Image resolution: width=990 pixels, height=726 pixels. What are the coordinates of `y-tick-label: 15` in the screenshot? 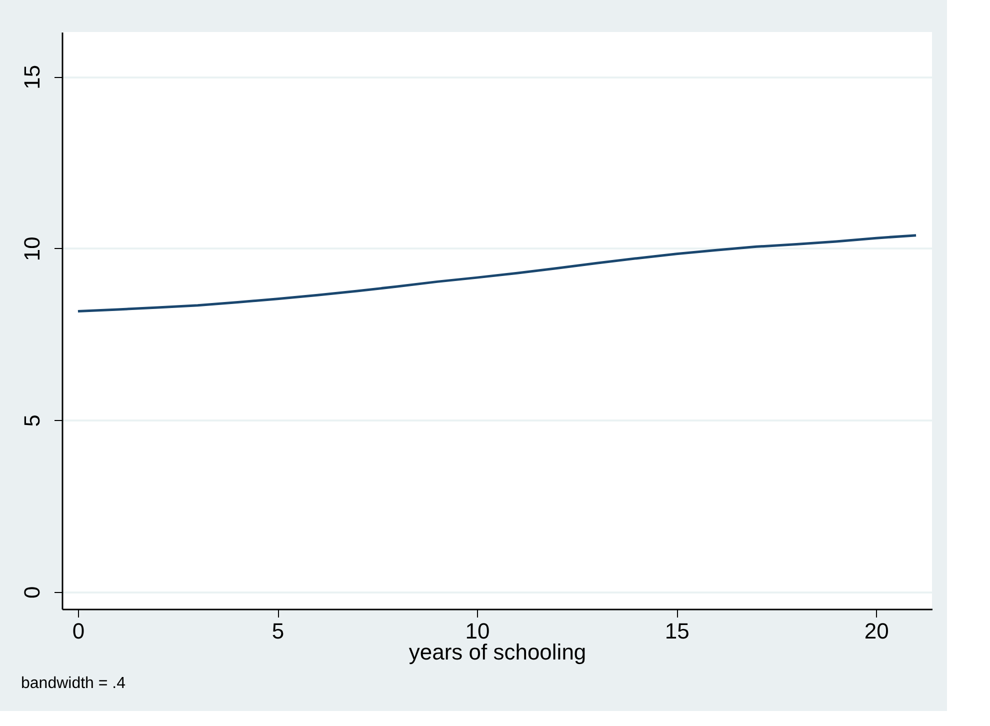 It's located at (32, 77).